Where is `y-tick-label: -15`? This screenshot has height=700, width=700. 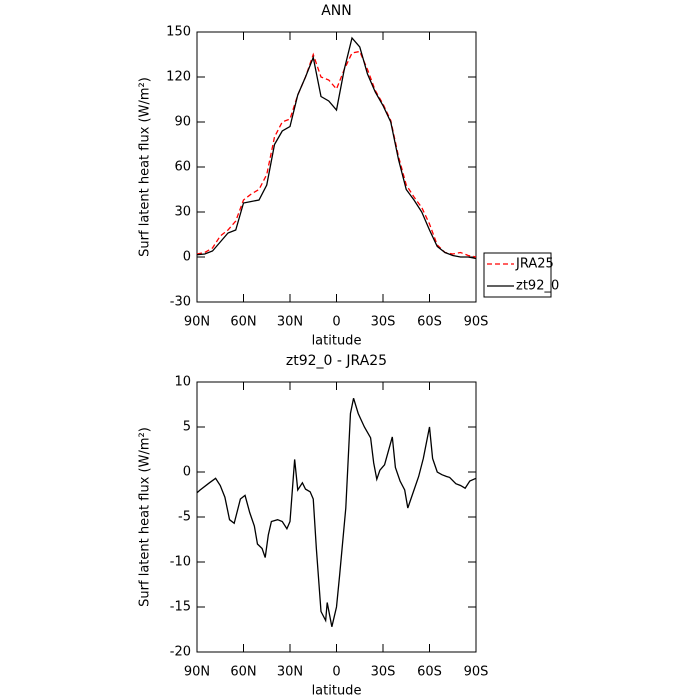
y-tick-label: -15 is located at coordinates (180, 607).